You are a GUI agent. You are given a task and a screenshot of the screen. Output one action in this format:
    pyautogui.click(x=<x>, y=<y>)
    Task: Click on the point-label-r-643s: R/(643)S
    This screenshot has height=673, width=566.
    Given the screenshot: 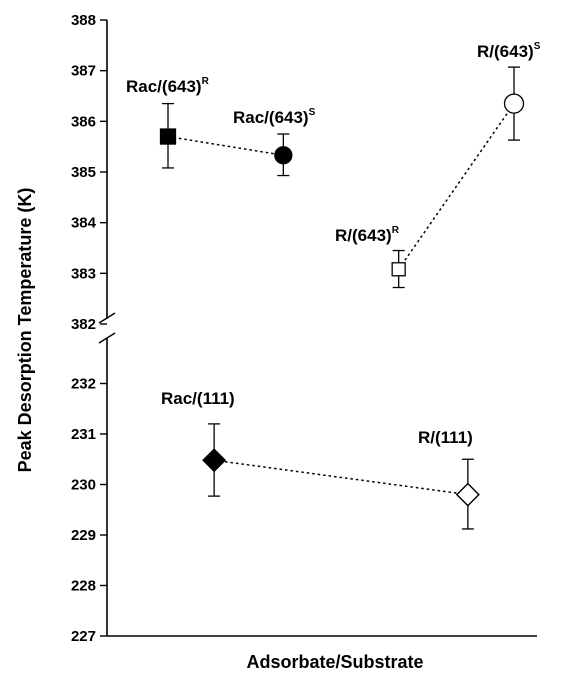 What is the action you would take?
    pyautogui.click(x=509, y=51)
    